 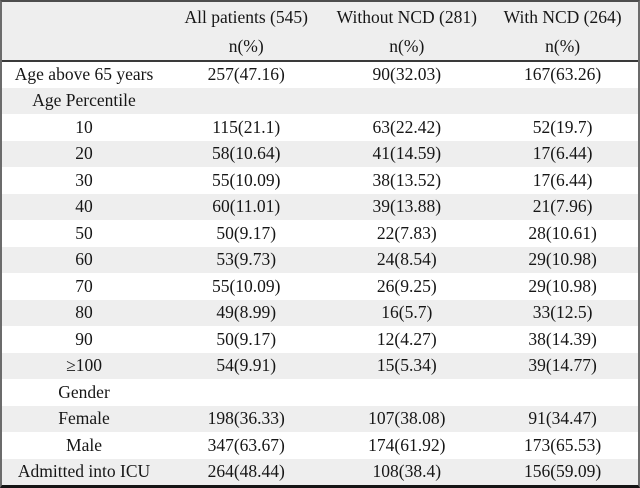 I want to click on row-label: 60, so click(x=84, y=259).